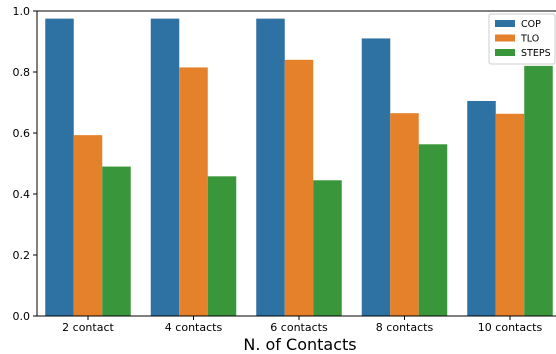 The width and height of the screenshot is (556, 354). I want to click on x-tick-label: 6 contacts, so click(299, 327).